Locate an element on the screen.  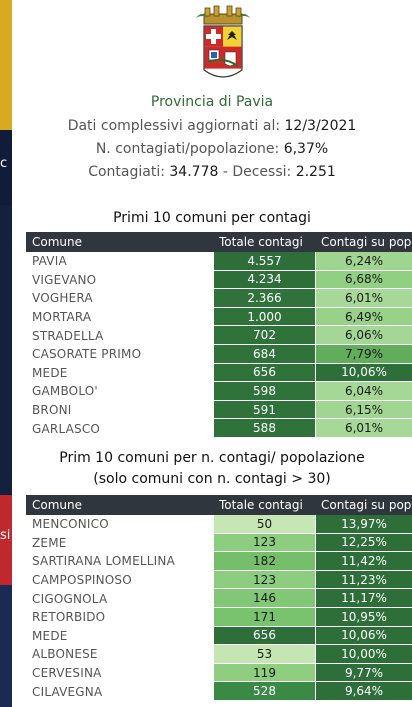
municipality-name: CERVESINA is located at coordinates (67, 673).